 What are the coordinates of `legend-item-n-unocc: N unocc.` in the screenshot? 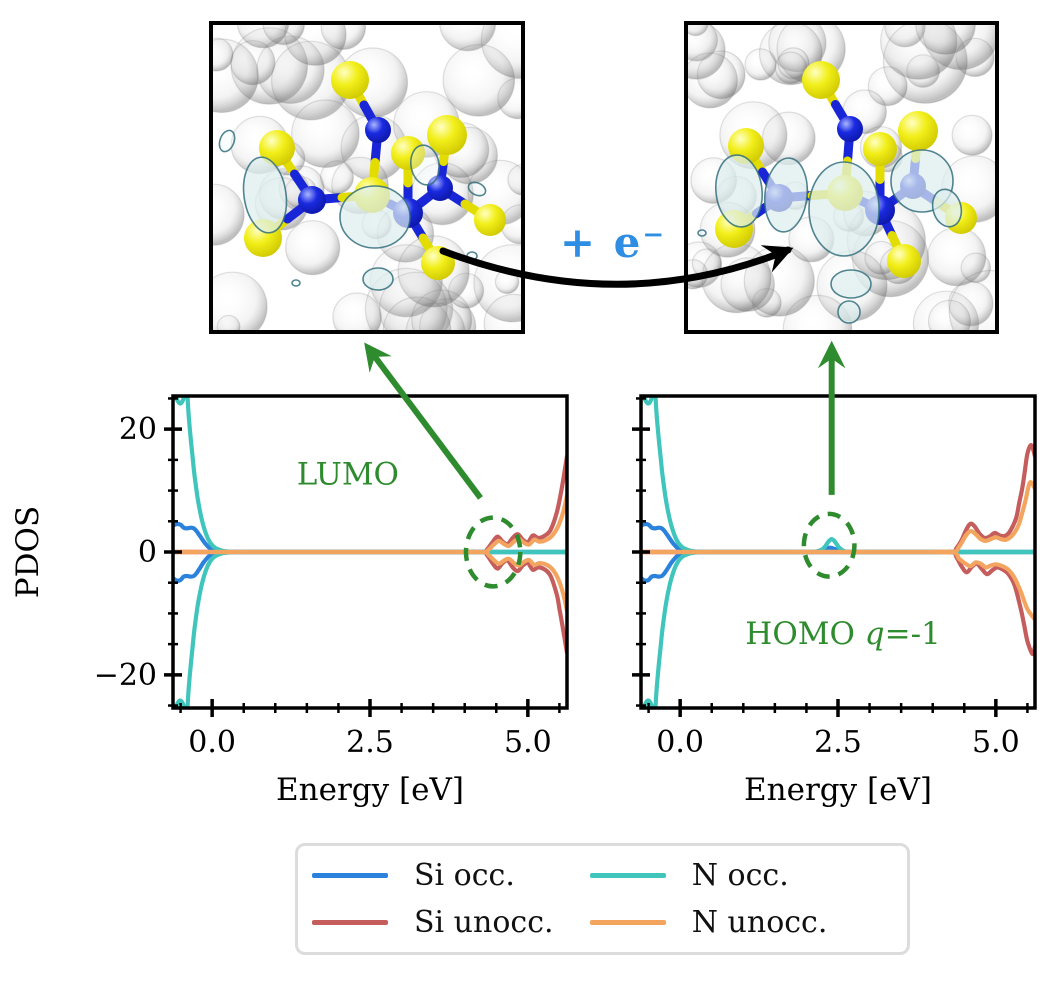 It's located at (746, 922).